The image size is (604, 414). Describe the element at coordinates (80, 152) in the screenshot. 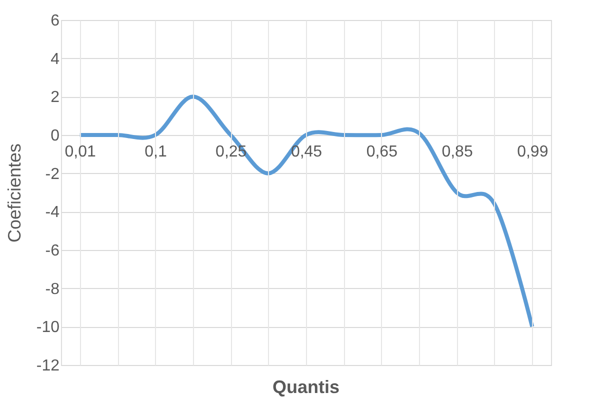

I see `x-tick-label: 0,01` at that location.